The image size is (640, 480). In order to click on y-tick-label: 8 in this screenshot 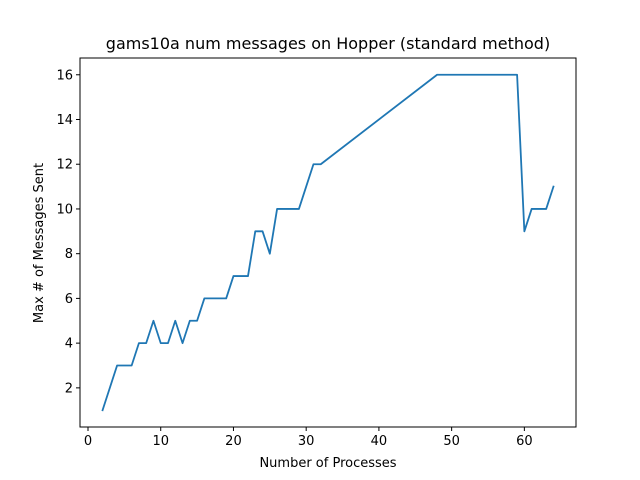, I will do `click(69, 254)`.